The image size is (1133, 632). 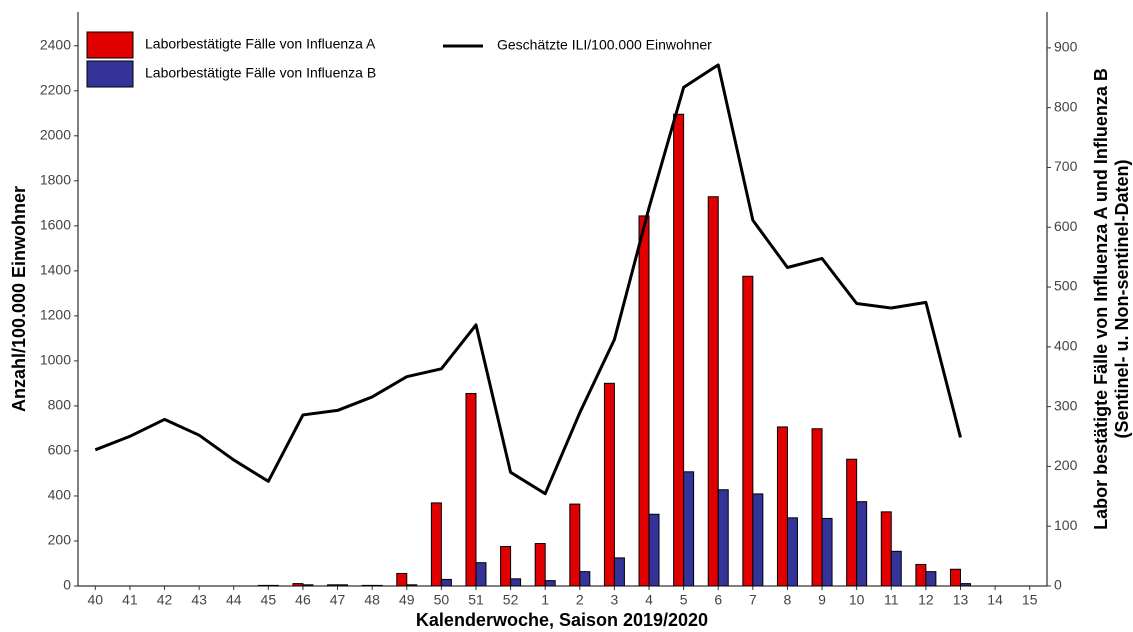 I want to click on x-tick-label: 43, so click(x=199, y=600).